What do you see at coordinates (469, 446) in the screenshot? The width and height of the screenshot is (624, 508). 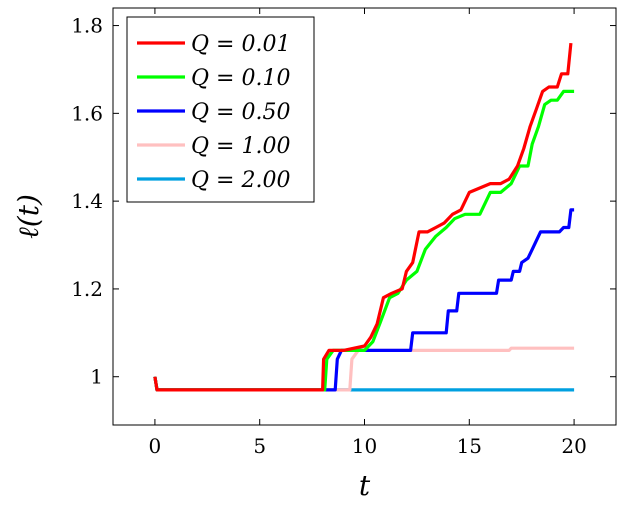 I see `x-tick-label: 15` at bounding box center [469, 446].